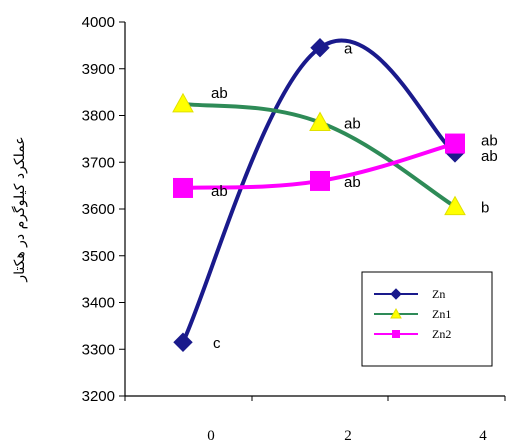 This screenshot has height=448, width=519. I want to click on data-label: a, so click(348, 49).